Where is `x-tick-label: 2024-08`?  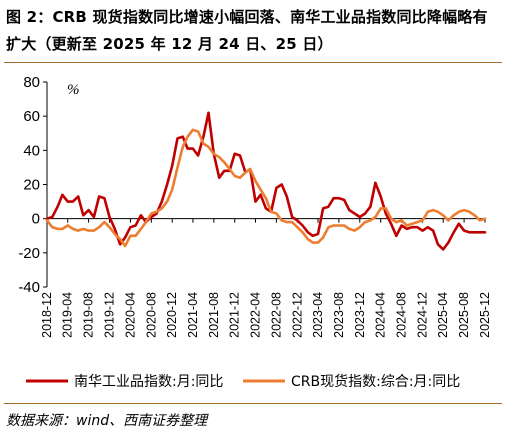
x-tick-label: 2024-08 is located at coordinates (402, 315).